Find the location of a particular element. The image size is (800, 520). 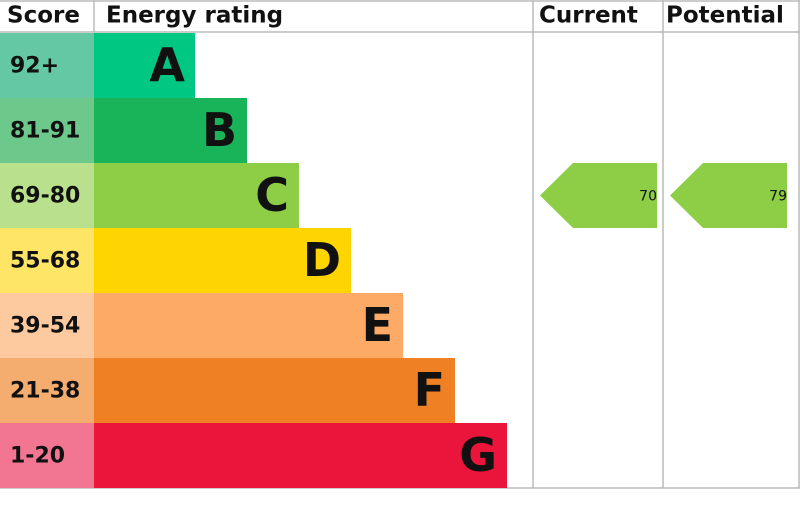

score-range: 1-20 is located at coordinates (37, 456).